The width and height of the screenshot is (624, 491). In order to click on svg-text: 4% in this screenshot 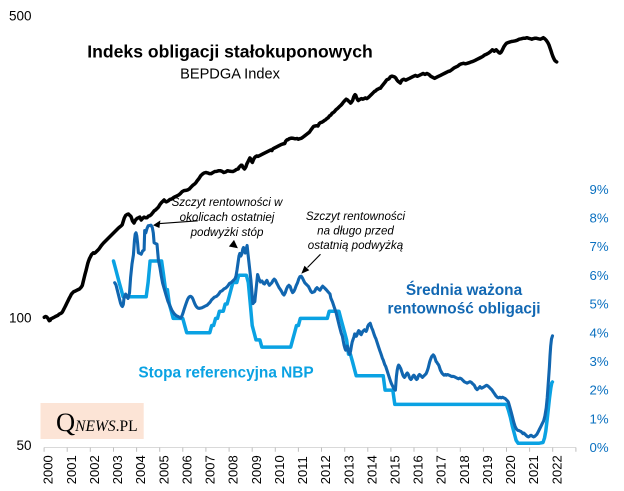, I will do `click(599, 332)`.